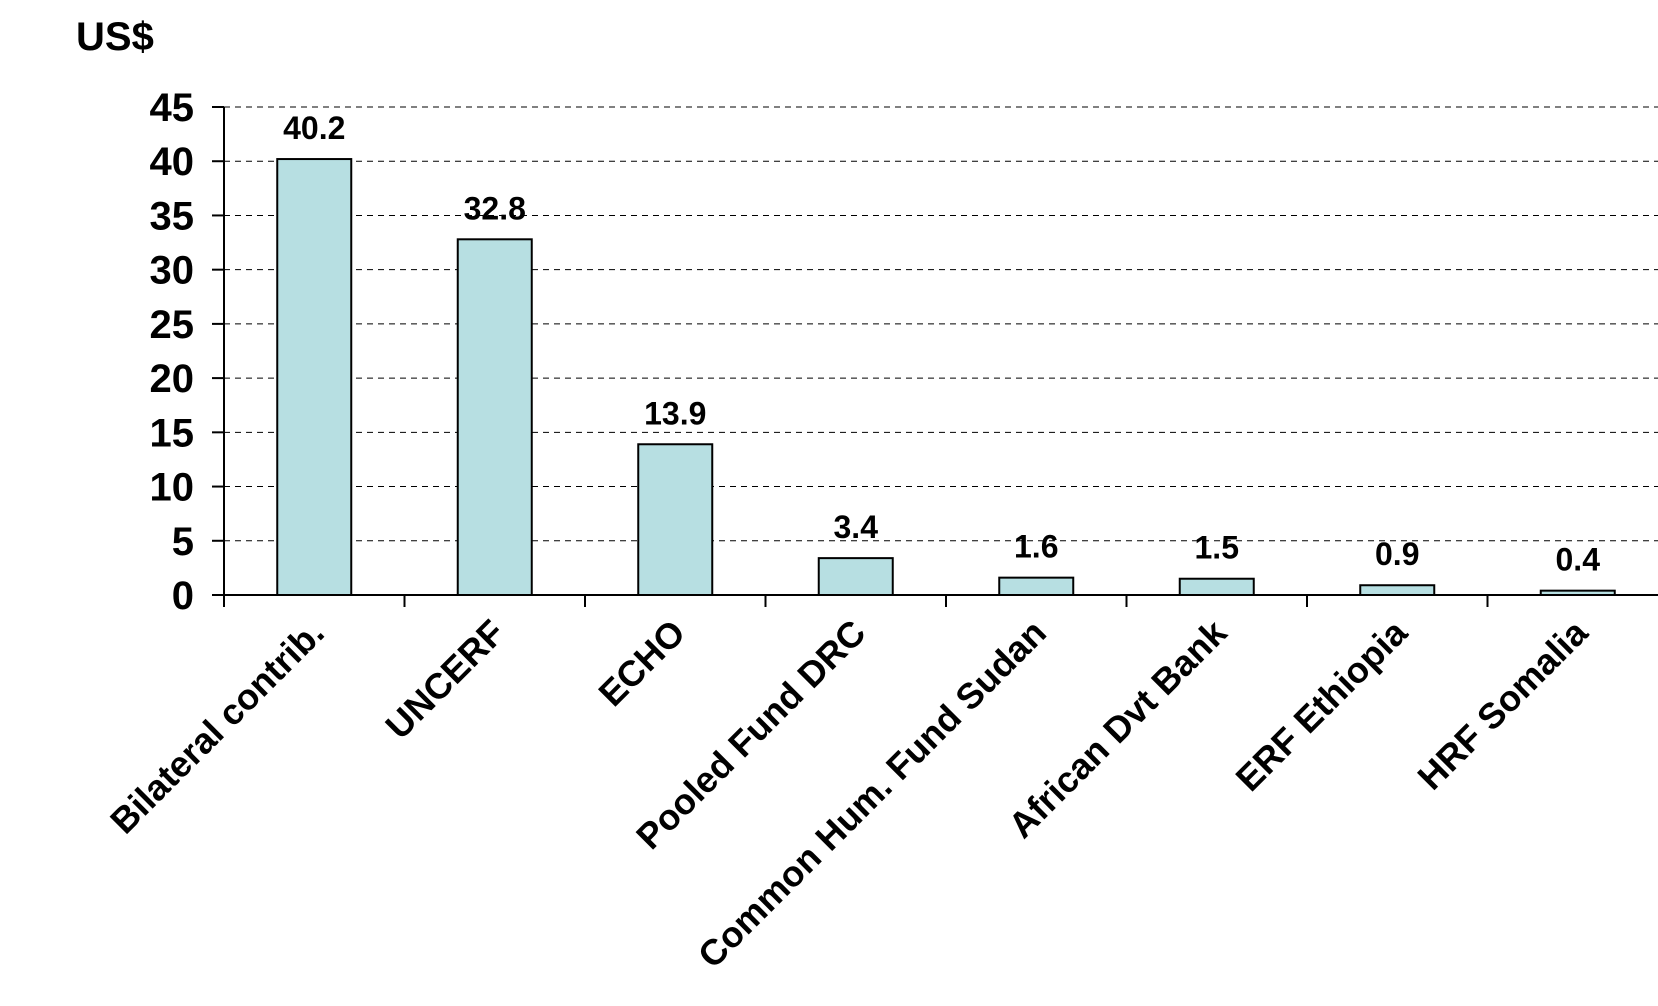 Image resolution: width=1658 pixels, height=1006 pixels. I want to click on x-tick-label: ERF Ethiopia, so click(1322, 705).